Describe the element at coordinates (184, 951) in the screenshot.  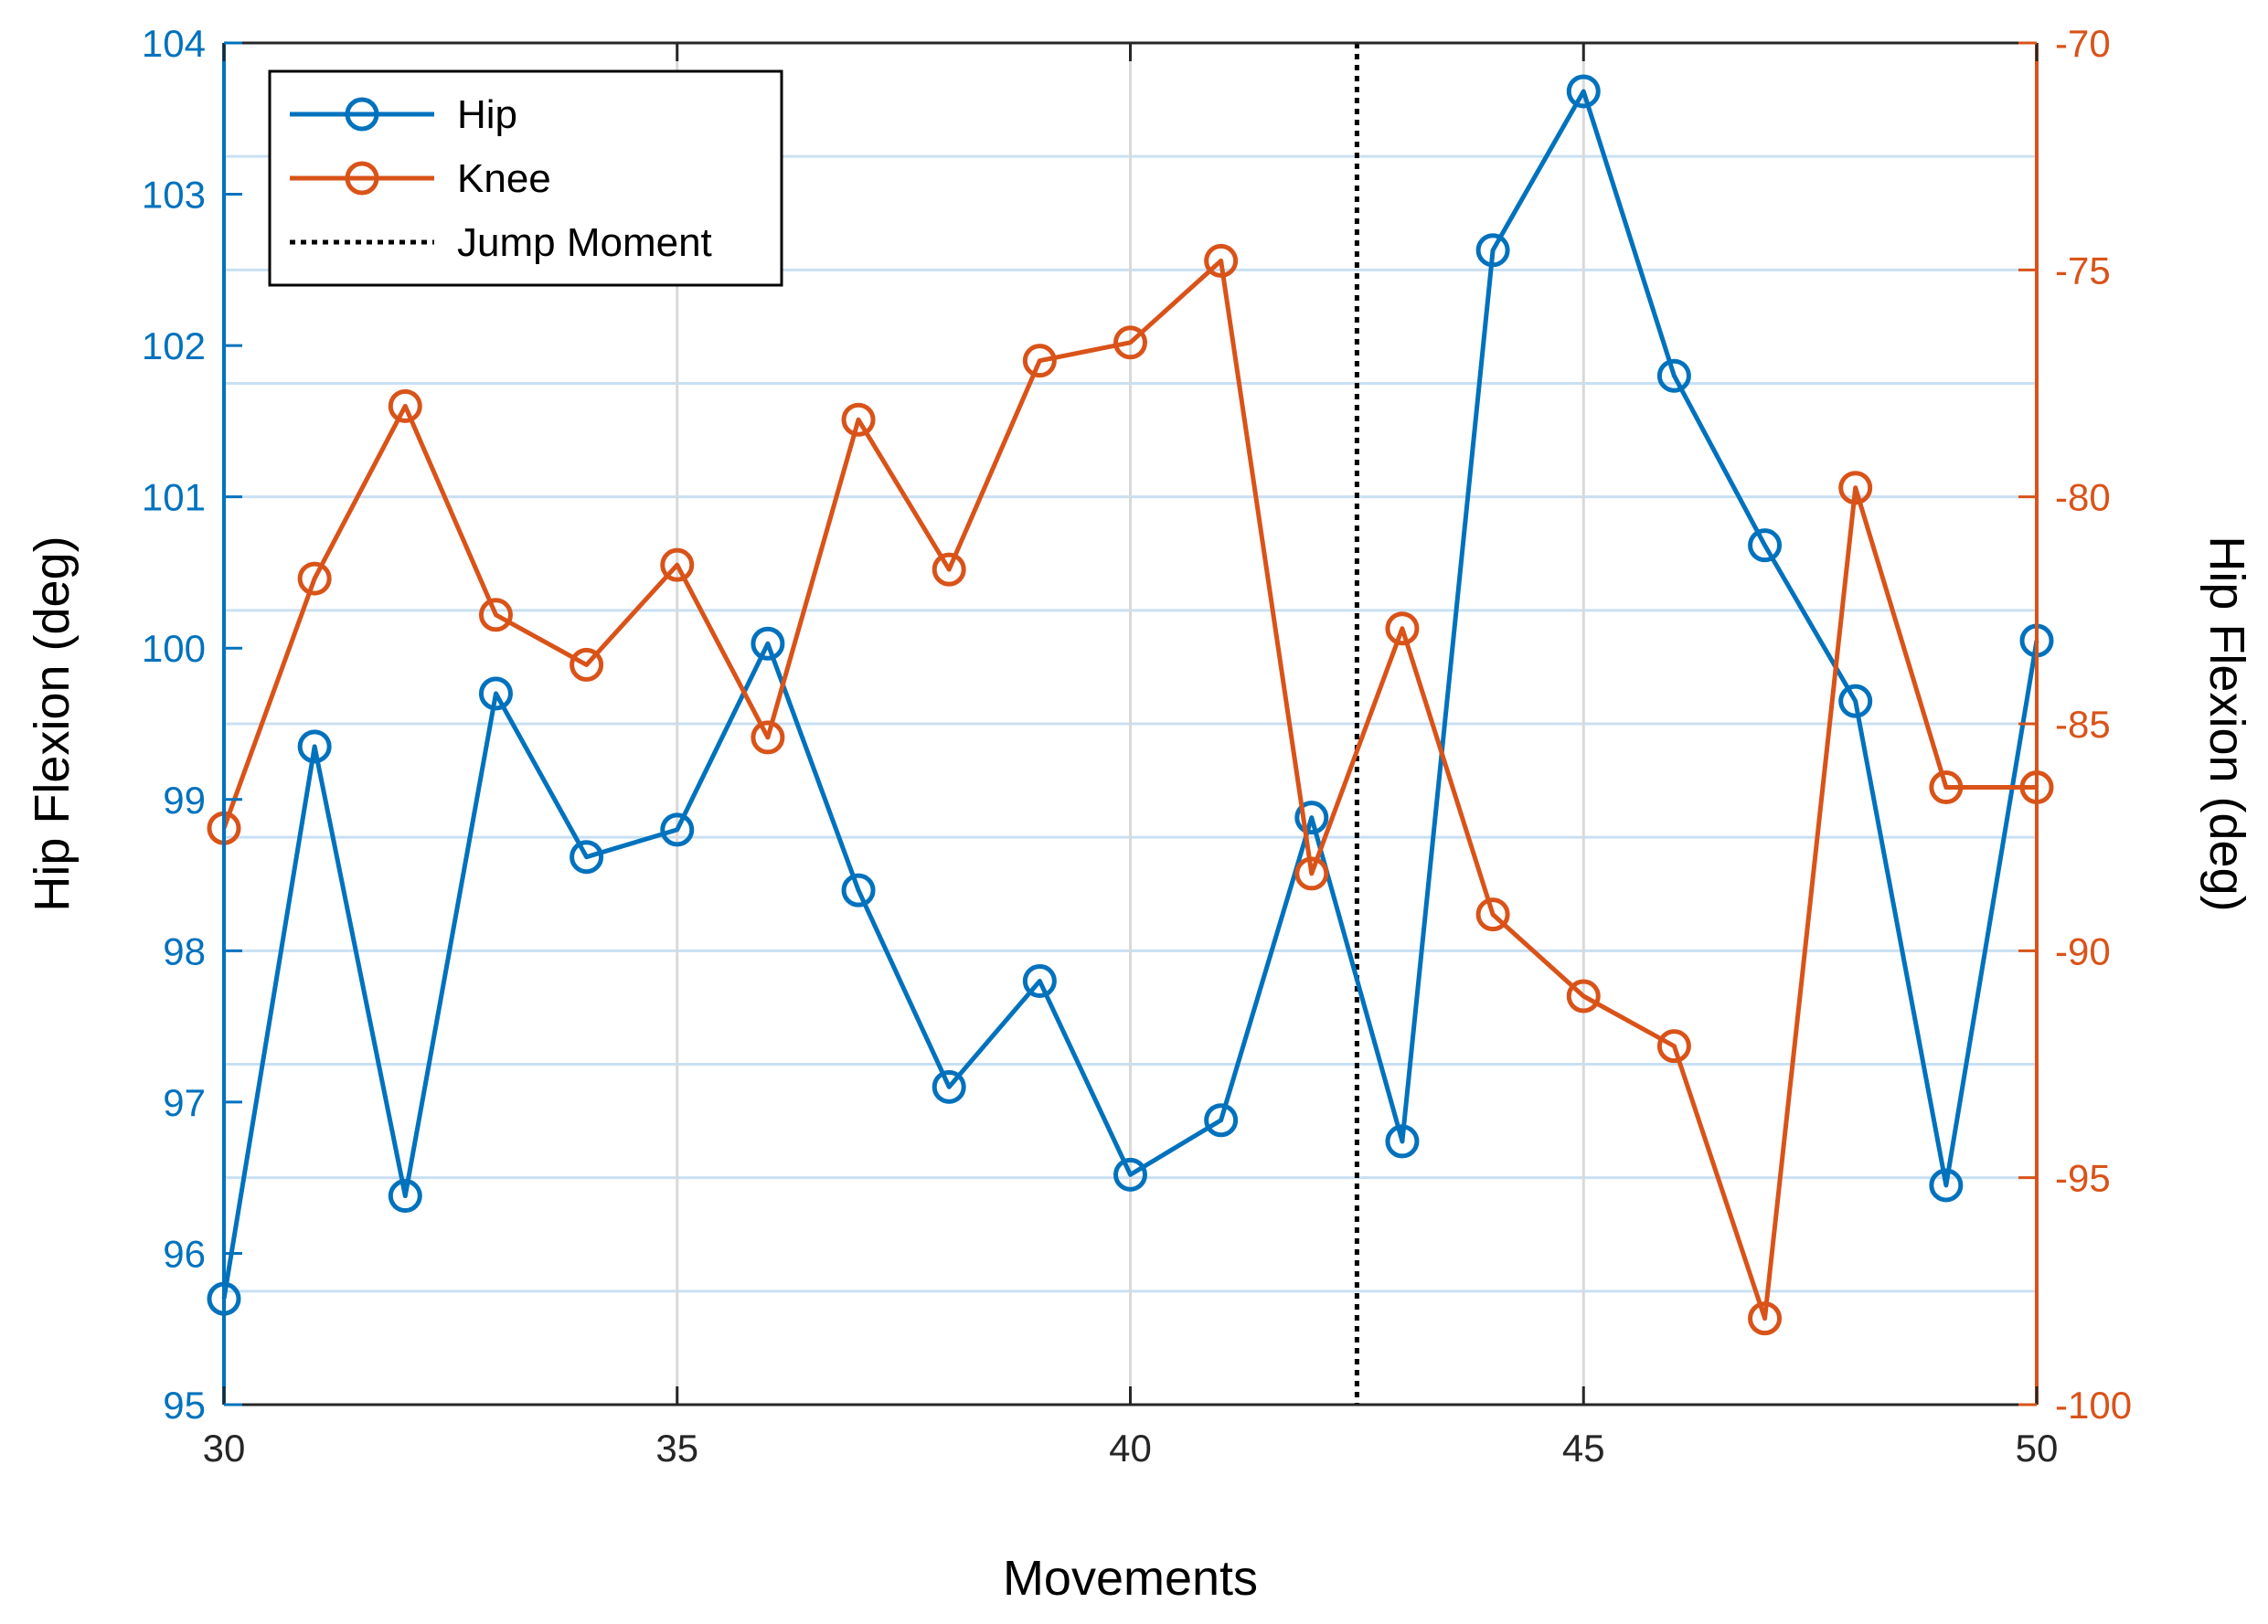
I see `left-y-tick-label: 98` at that location.